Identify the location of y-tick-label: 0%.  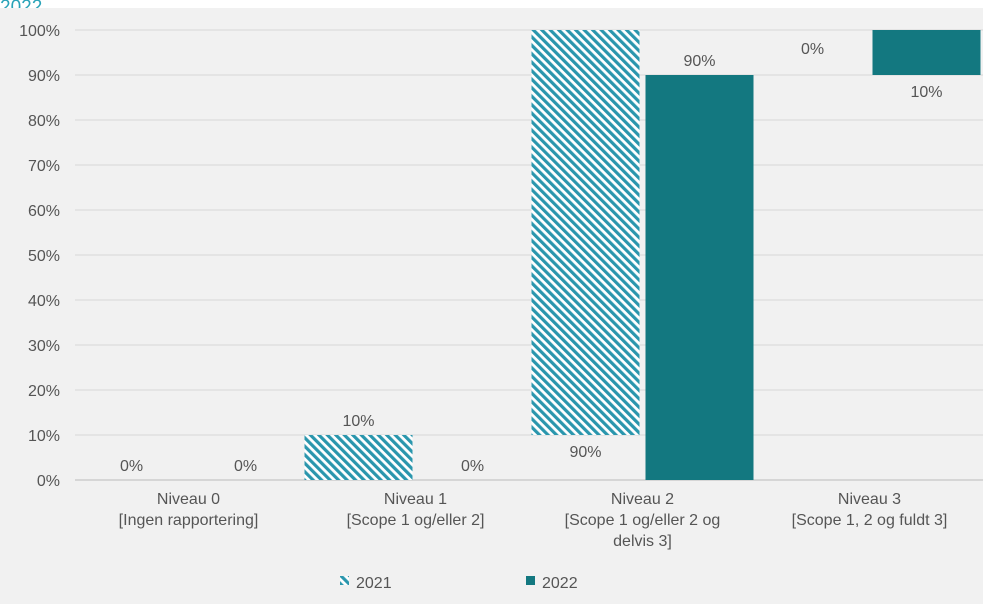
(48, 481).